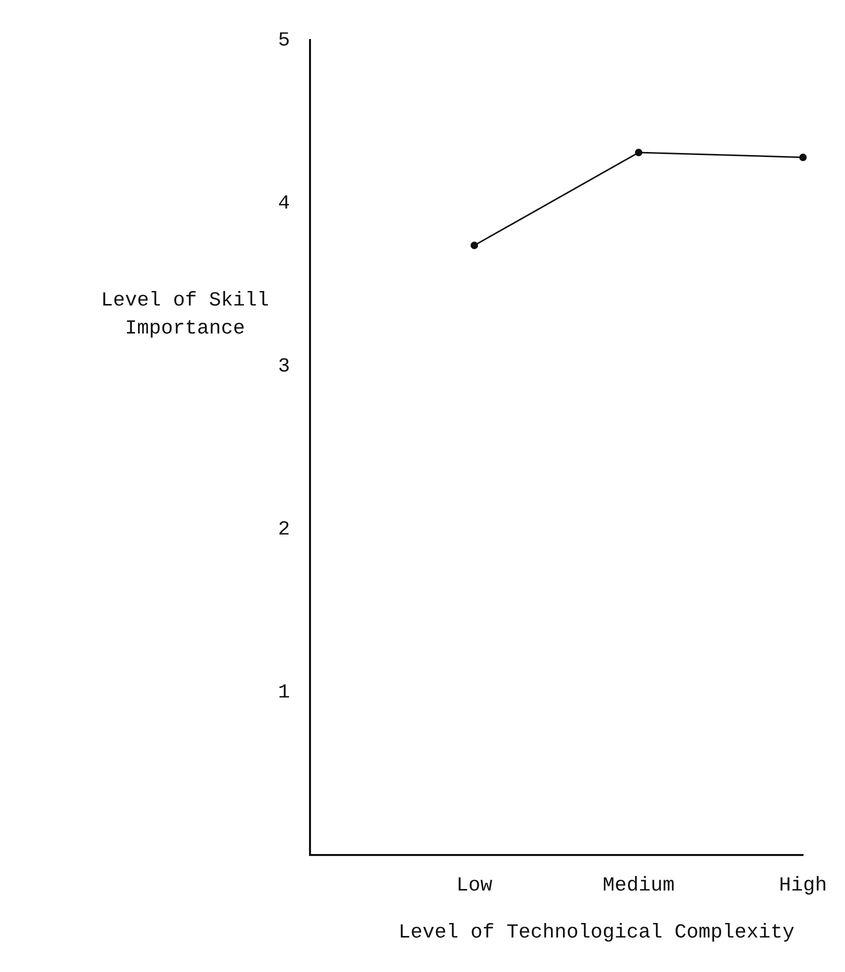 The image size is (845, 972). I want to click on y-tick-label: 5, so click(284, 40).